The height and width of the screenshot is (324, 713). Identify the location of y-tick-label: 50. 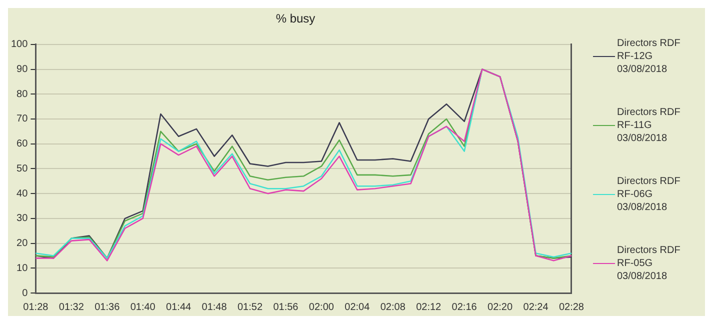
(22, 168).